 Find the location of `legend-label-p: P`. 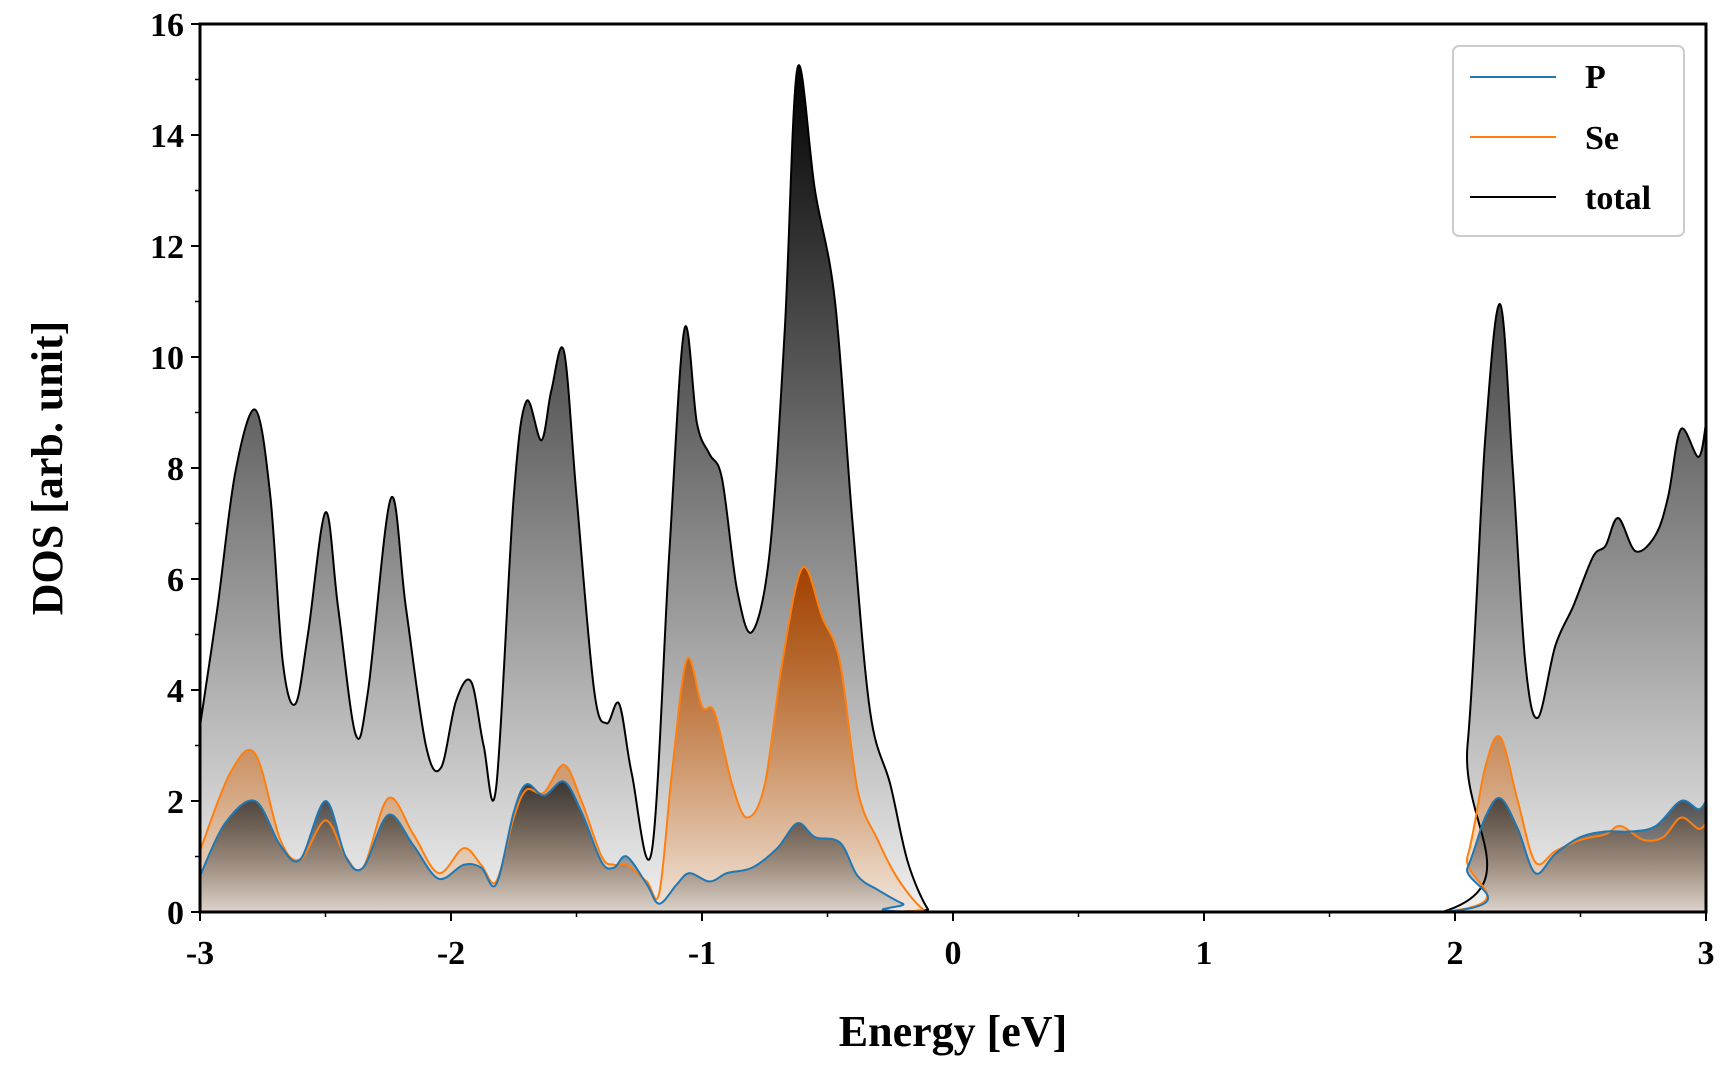

legend-label-p: P is located at coordinates (1595, 77).